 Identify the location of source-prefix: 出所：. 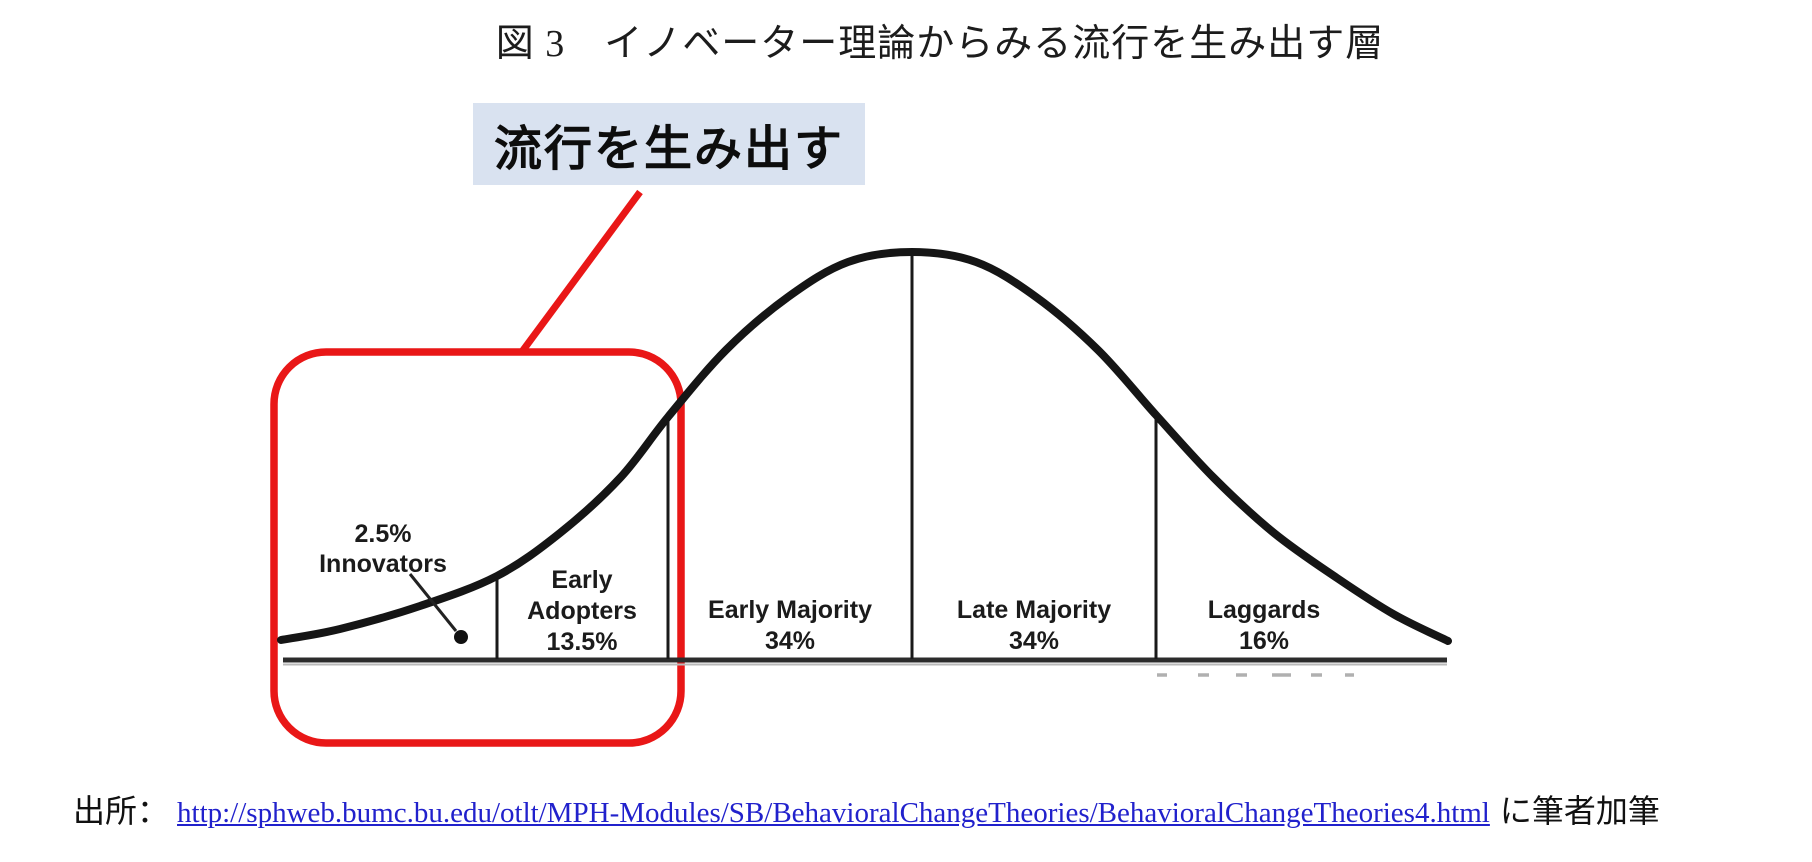
(121, 811).